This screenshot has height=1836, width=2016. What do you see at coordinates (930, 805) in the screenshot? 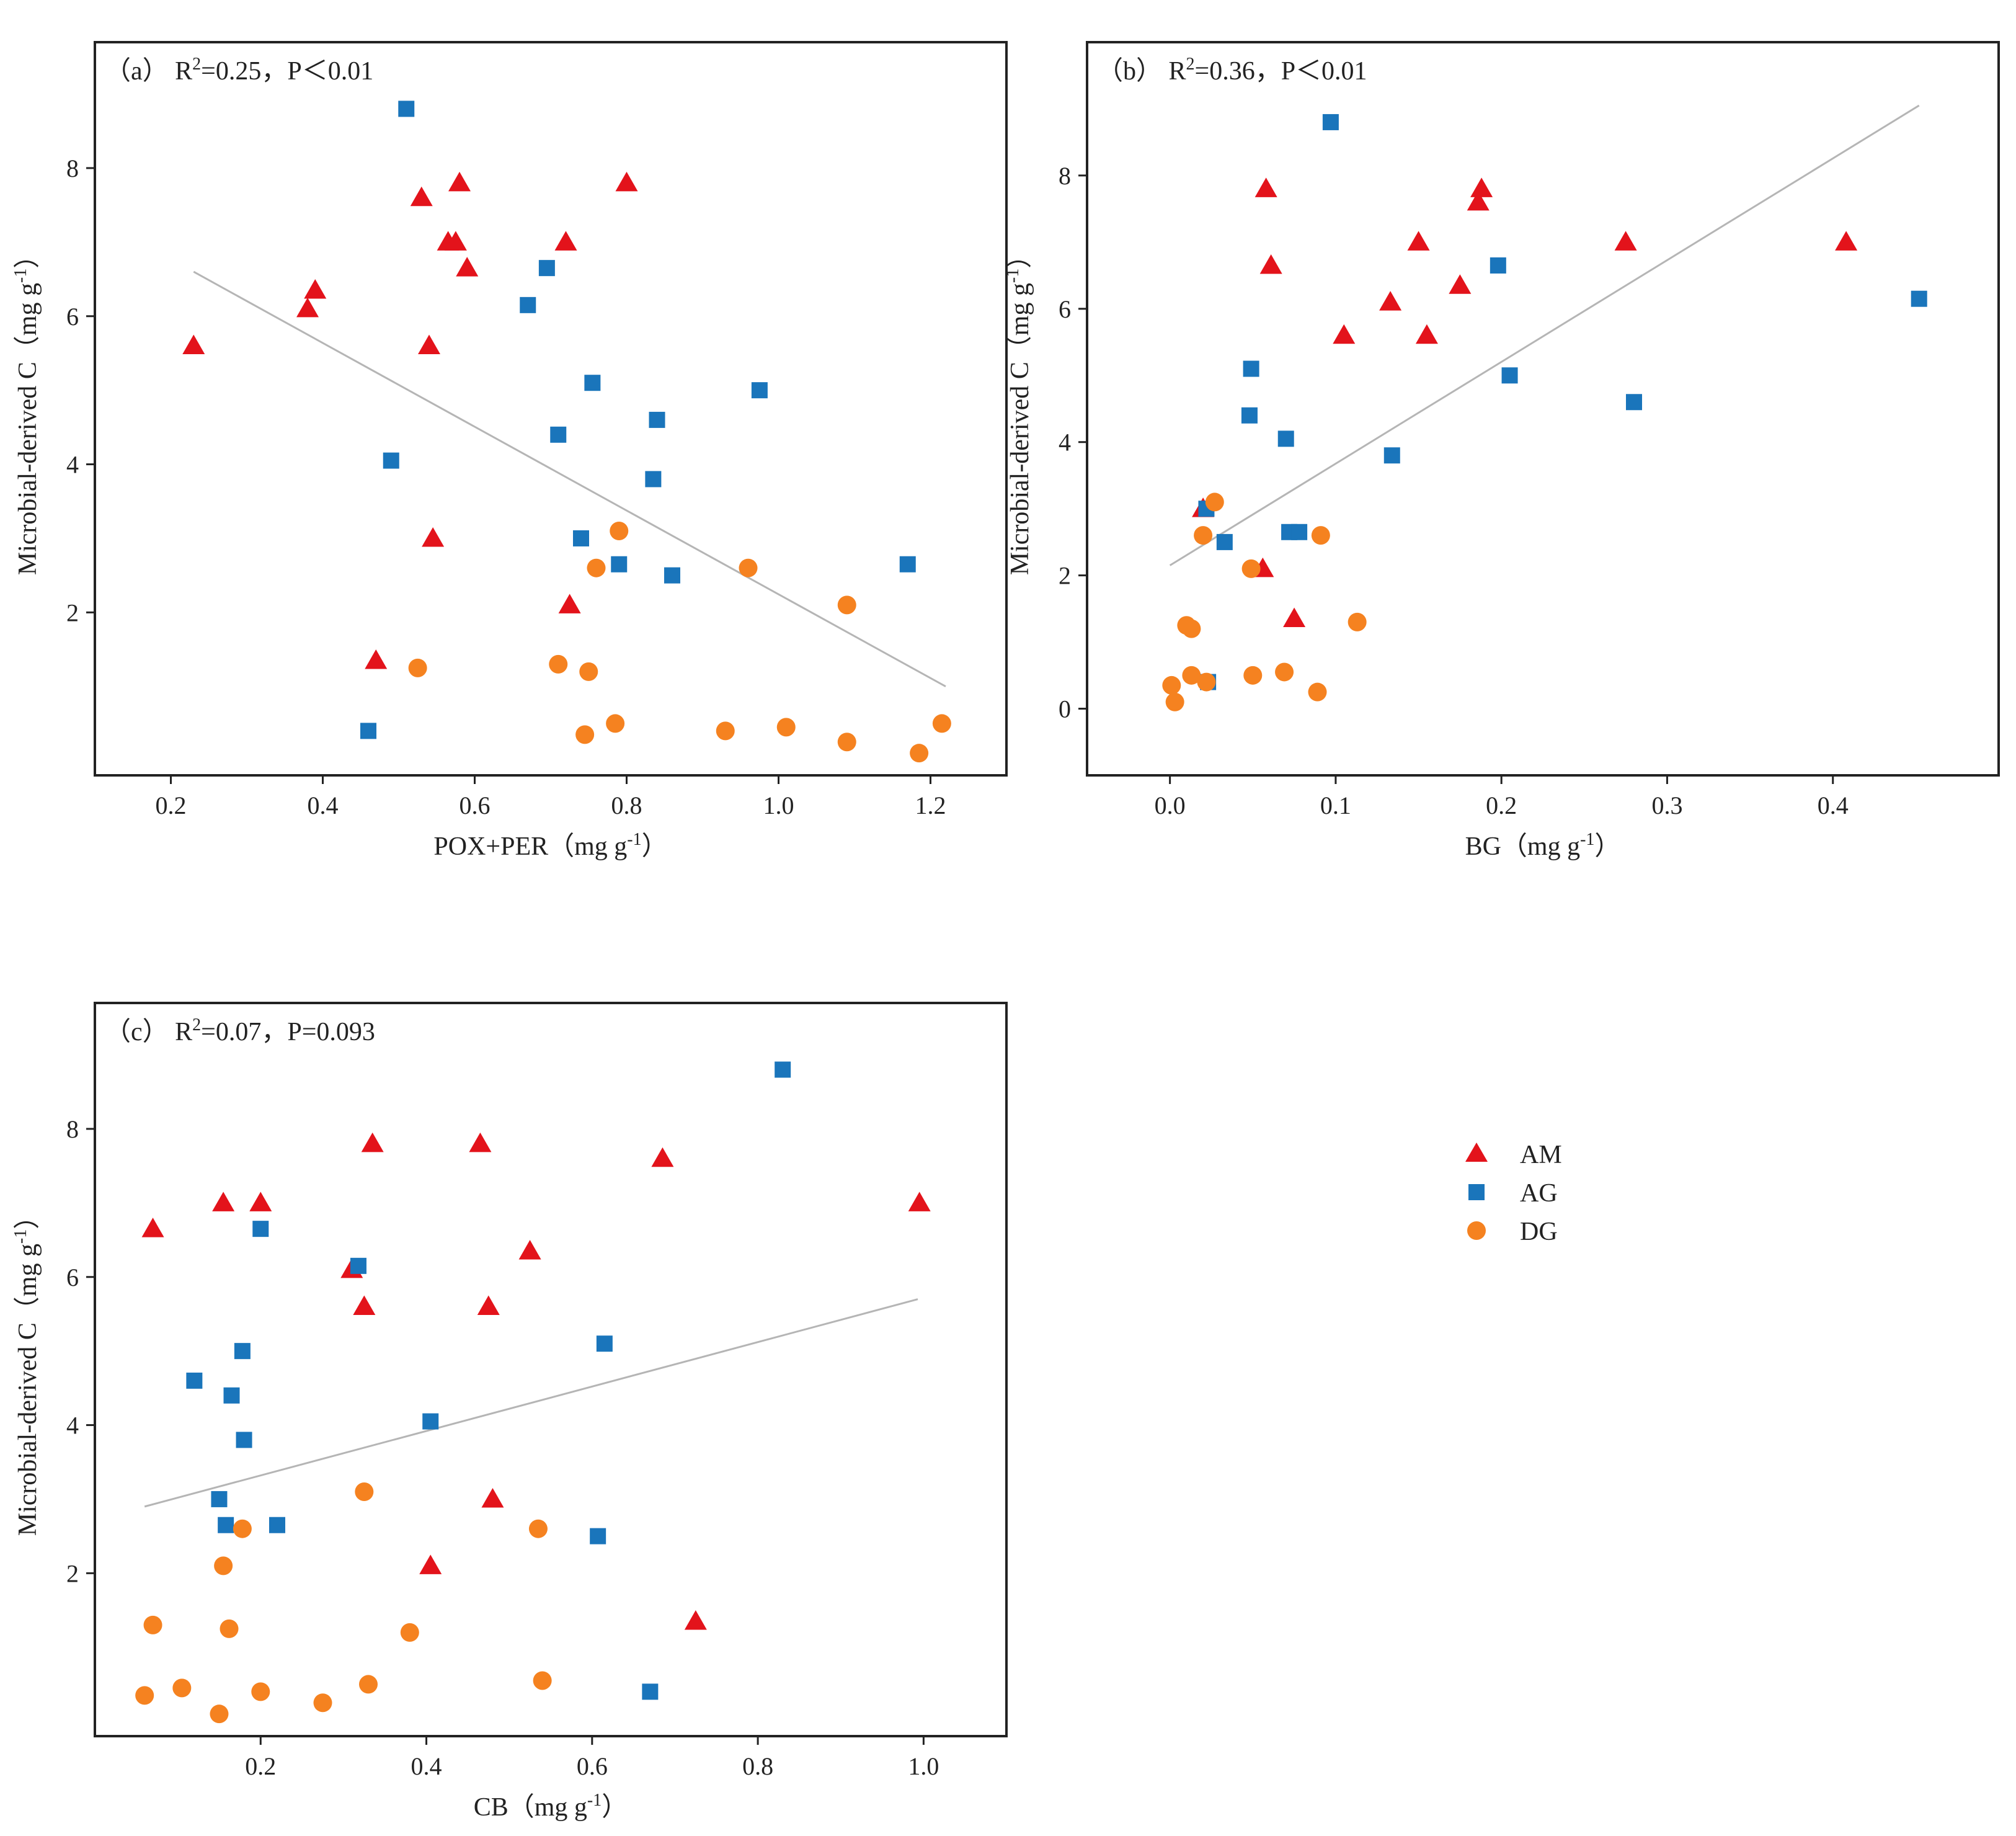
I see `x-tick-label: 1.2` at bounding box center [930, 805].